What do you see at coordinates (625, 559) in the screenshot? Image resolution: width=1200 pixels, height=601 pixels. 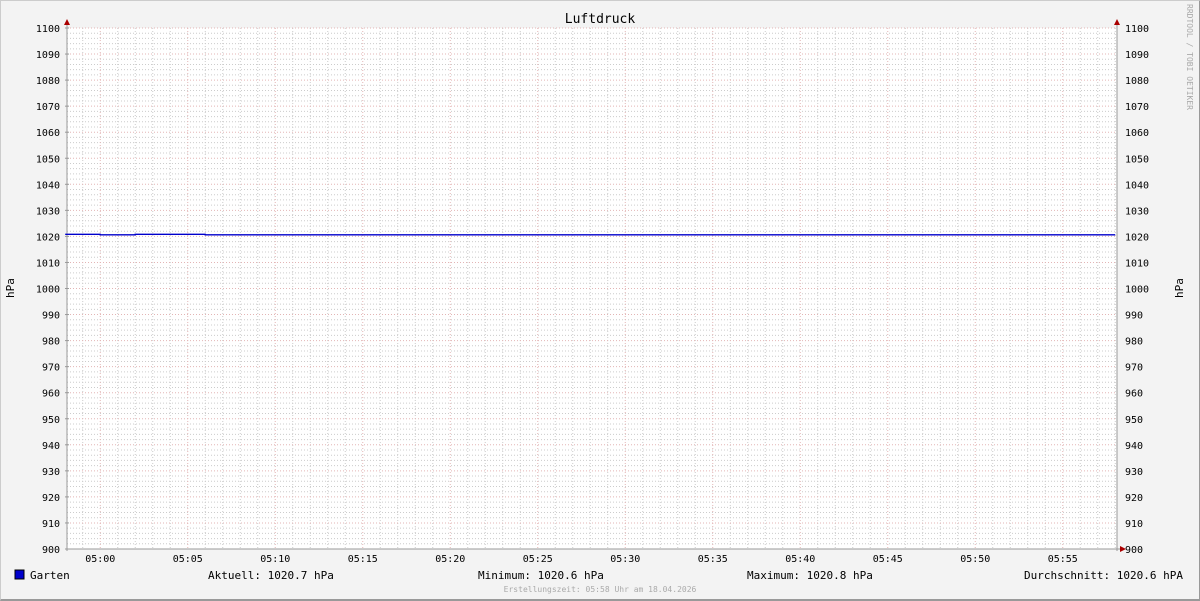 I see `x-tick-label: 05:30` at bounding box center [625, 559].